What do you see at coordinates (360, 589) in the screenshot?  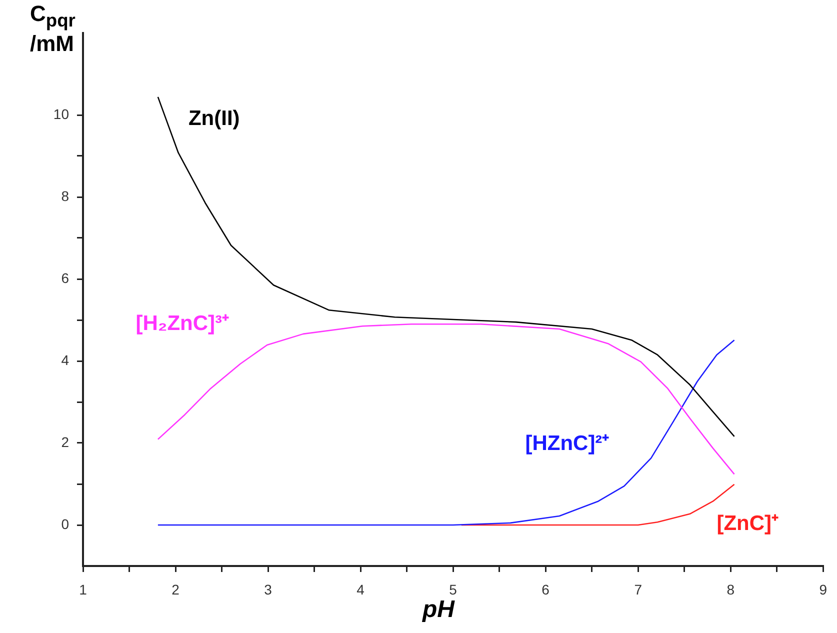 I see `x-tick-label: 4` at bounding box center [360, 589].